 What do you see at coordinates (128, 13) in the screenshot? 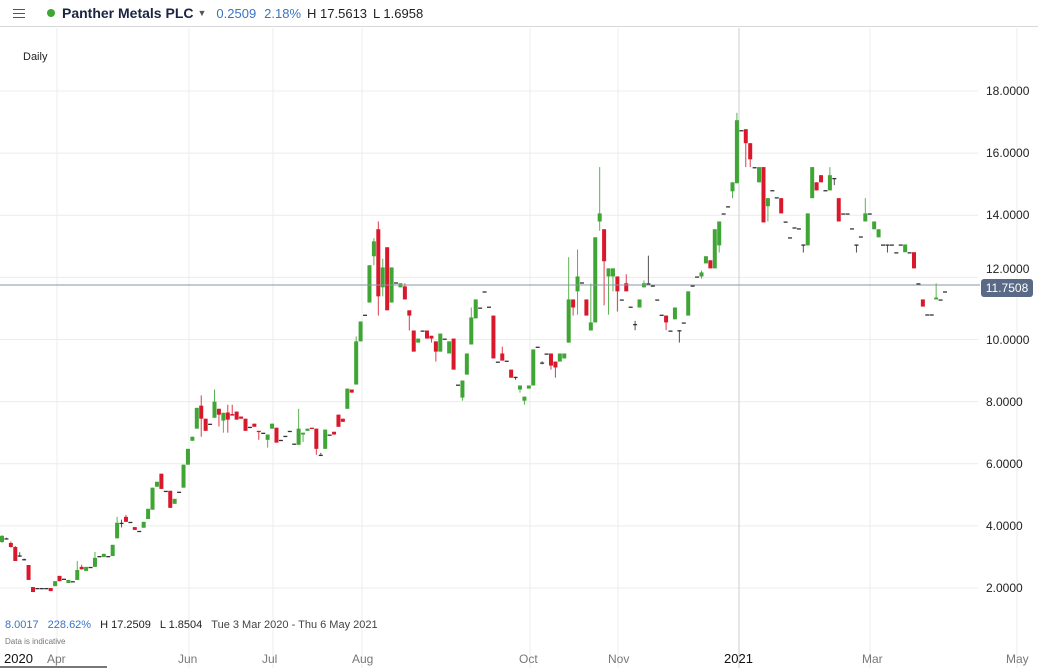
I see `instrument-name: Panther Metals PLC` at bounding box center [128, 13].